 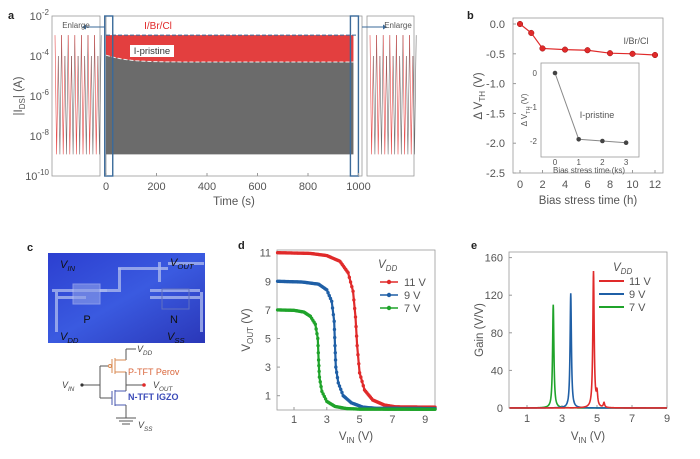 I want to click on y-axis-label: VOUT (V), so click(x=248, y=329).